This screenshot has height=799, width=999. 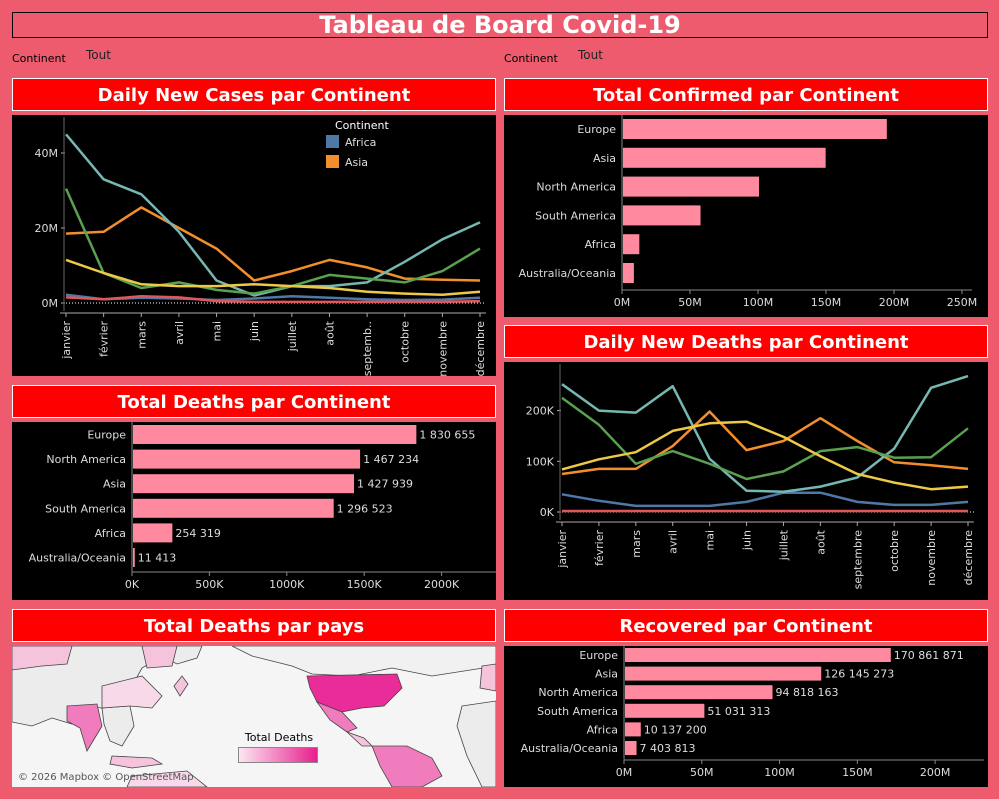 I want to click on data-label: 11 413, so click(x=157, y=558).